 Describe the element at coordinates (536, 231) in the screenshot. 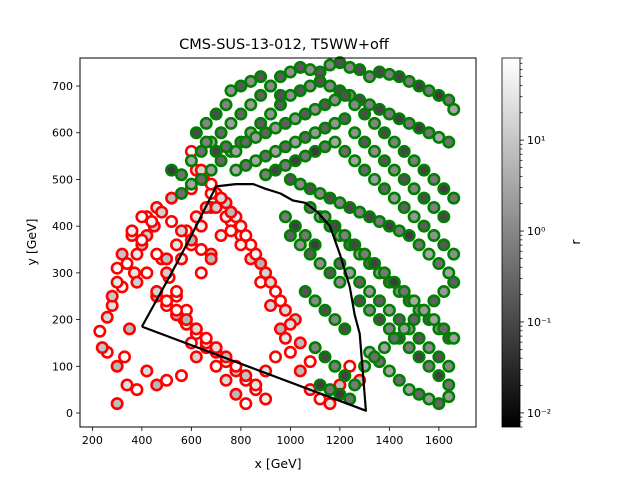

I see `colorbar-tick-label: 10⁰` at that location.